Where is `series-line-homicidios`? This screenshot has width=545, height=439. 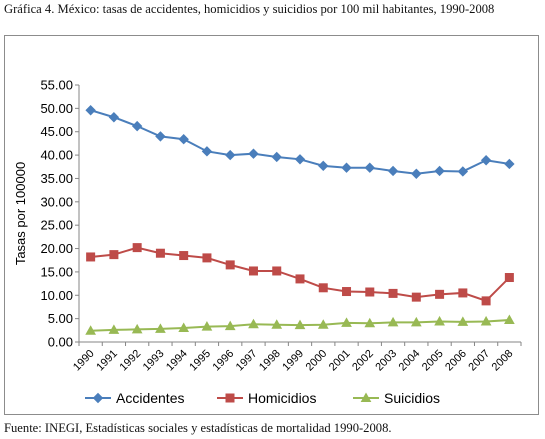 series-line-homicidios is located at coordinates (300, 274).